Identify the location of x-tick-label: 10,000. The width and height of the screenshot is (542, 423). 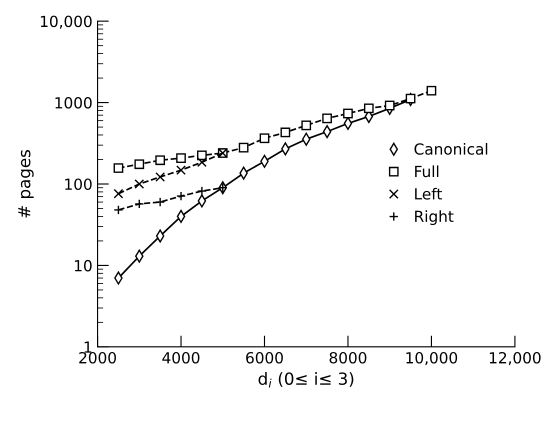
(432, 359).